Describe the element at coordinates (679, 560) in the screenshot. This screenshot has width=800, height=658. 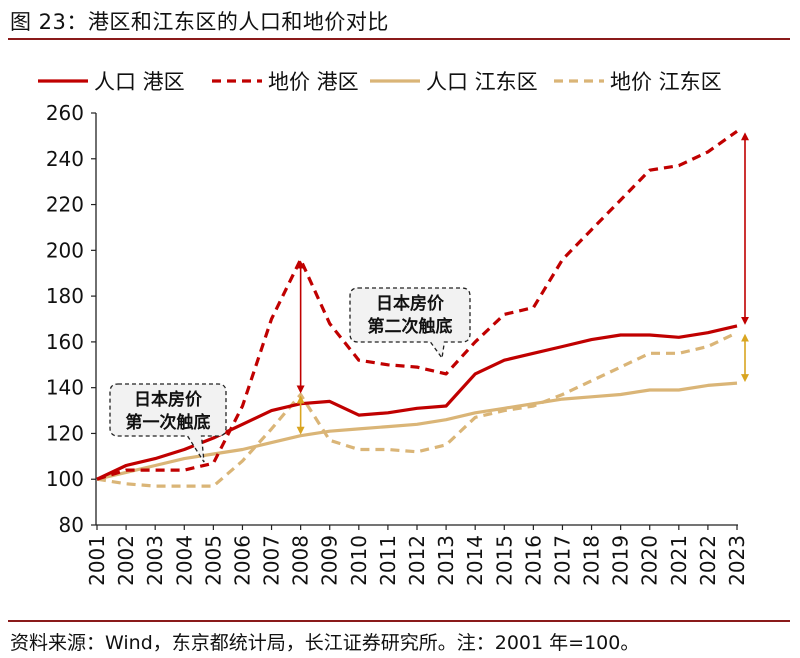
I see `x-tick-label: 2021` at that location.